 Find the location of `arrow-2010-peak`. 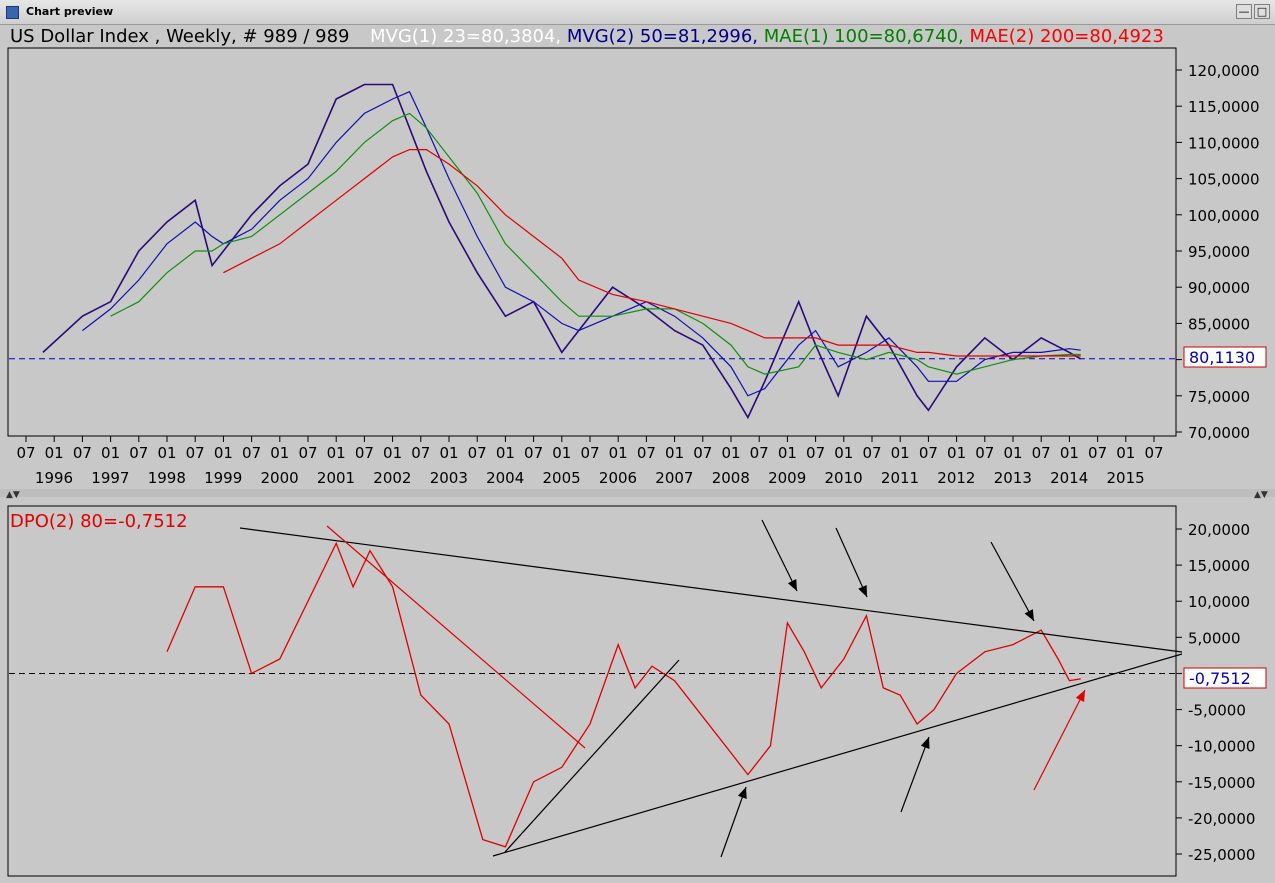

arrow-2010-peak is located at coordinates (851, 562).